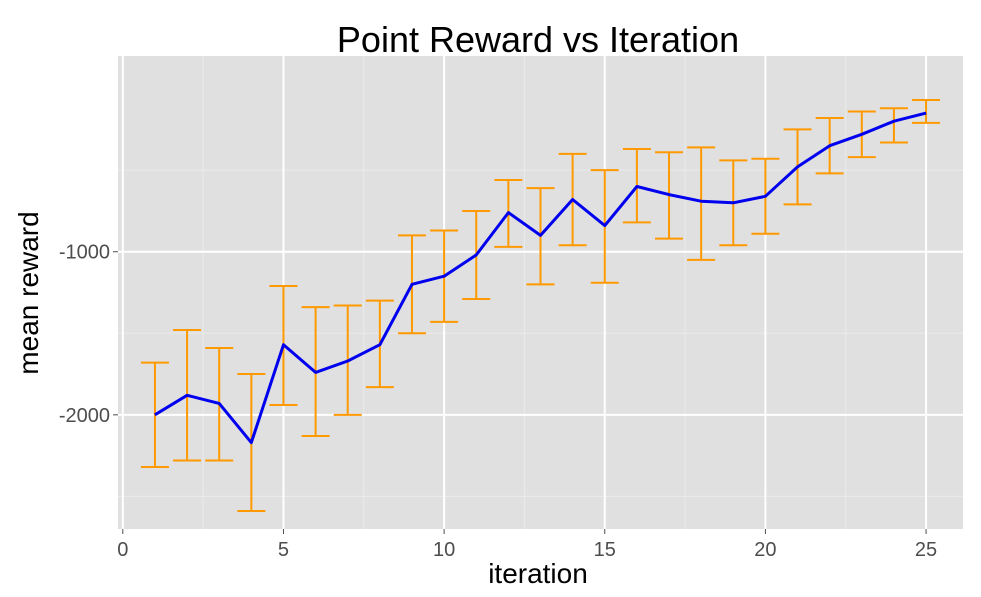 This screenshot has width=981, height=597. I want to click on y-axis-title: mean reward, so click(28, 292).